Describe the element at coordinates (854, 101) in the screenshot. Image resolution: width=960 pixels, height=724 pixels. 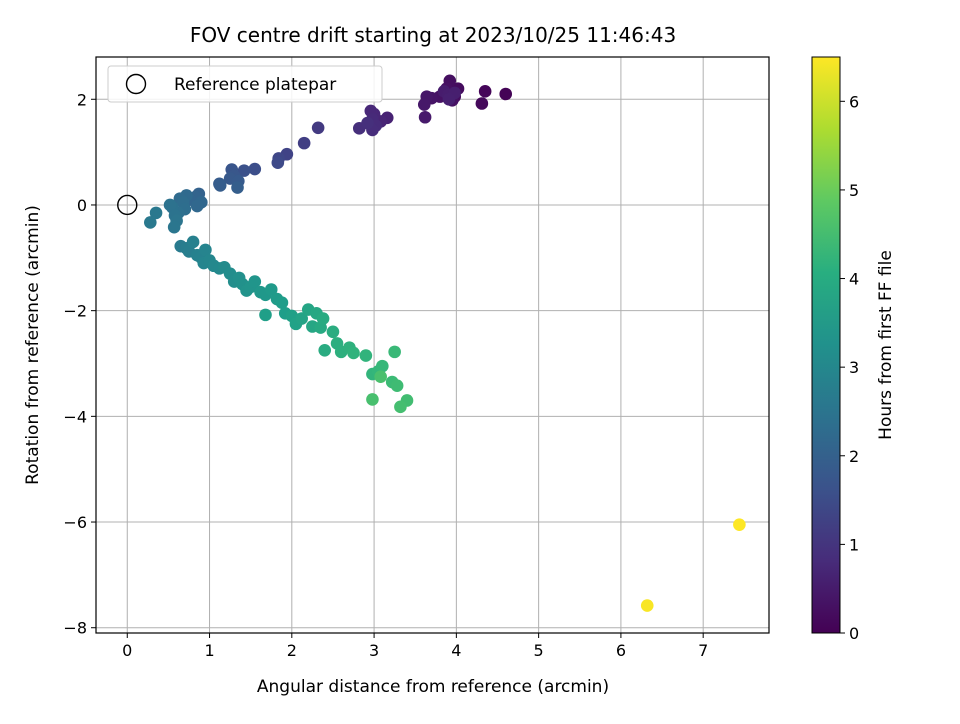
I see `colorbar-tick-label: 6` at that location.